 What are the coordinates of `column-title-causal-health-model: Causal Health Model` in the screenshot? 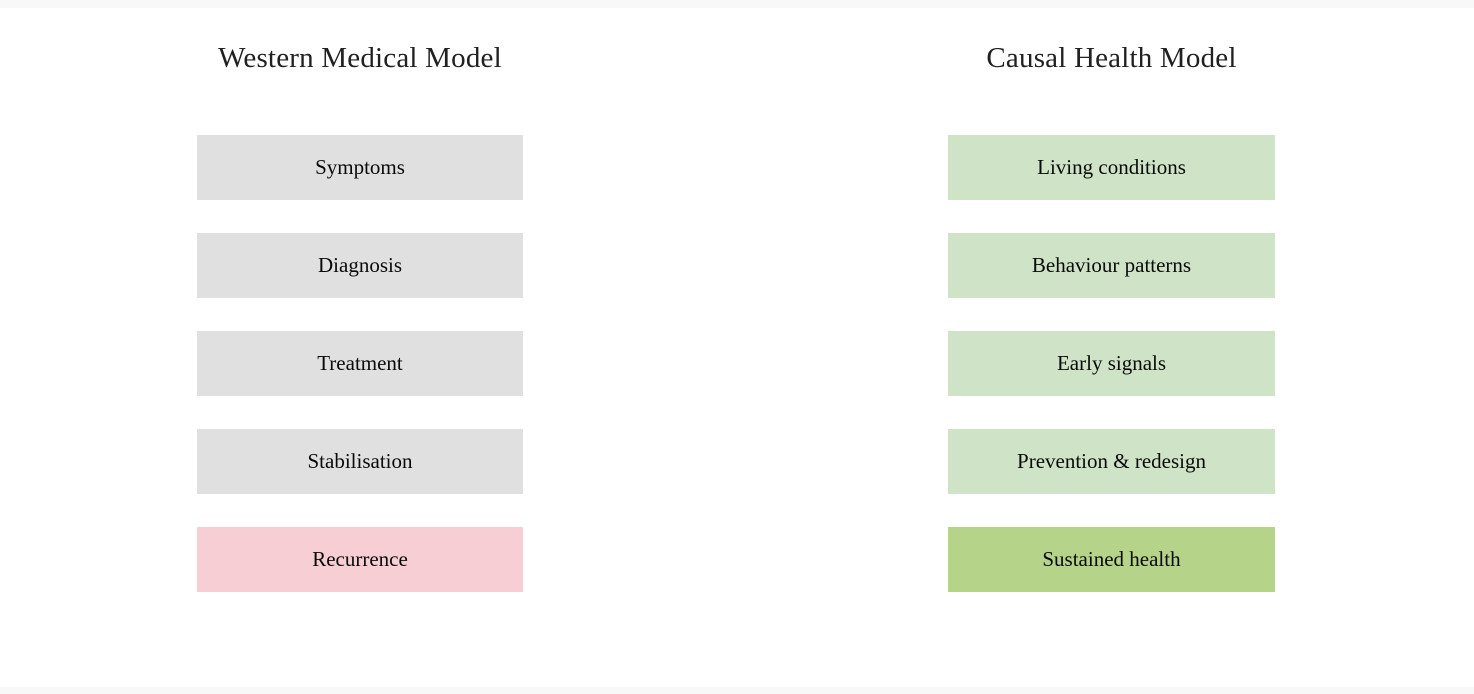 It's located at (1111, 58).